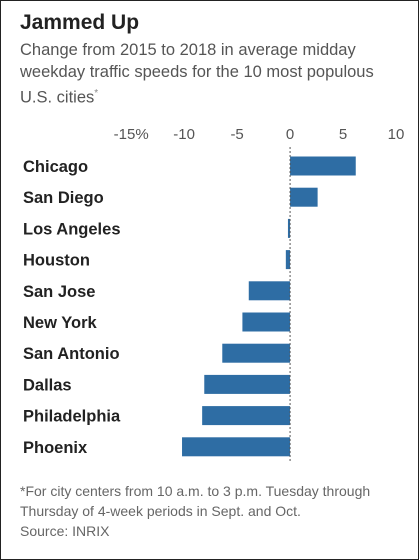 The image size is (419, 560). What do you see at coordinates (71, 354) in the screenshot?
I see `category-label: San Antonio` at bounding box center [71, 354].